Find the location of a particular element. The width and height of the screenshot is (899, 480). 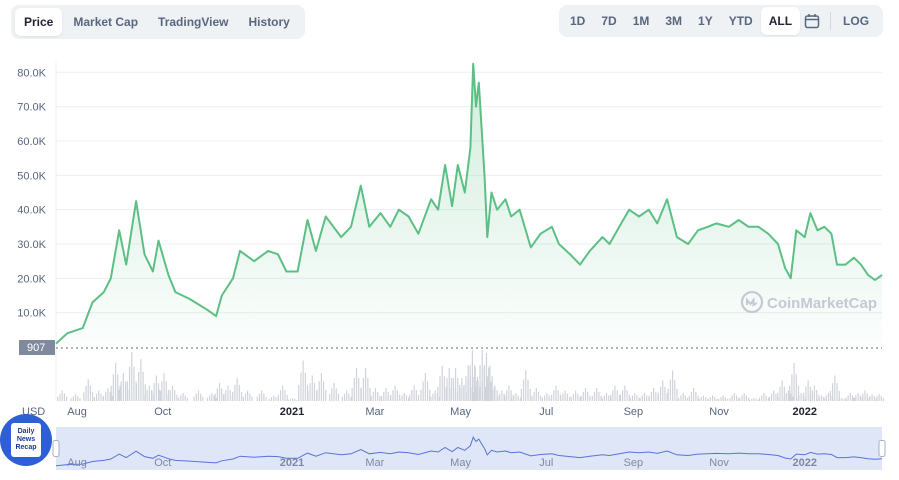

tab-price: Price is located at coordinates (39, 22).